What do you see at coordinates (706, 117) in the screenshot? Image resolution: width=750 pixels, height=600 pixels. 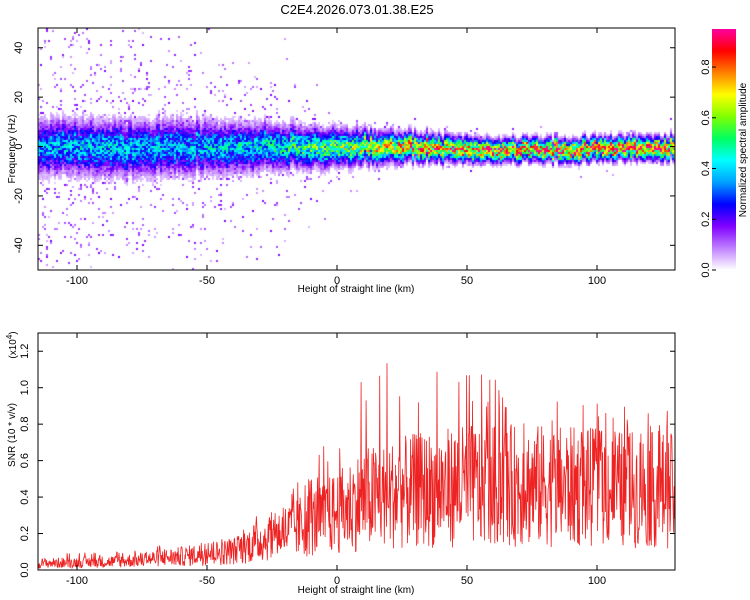 I see `colorbar-tick-label: 0.6` at bounding box center [706, 117].